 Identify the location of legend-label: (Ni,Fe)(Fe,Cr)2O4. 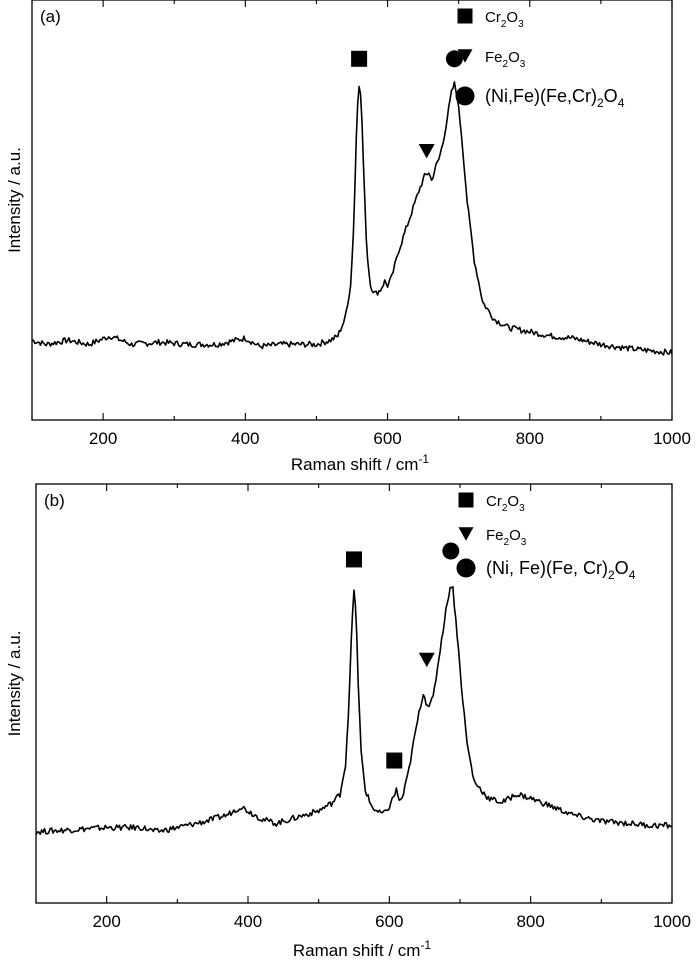
(555, 98).